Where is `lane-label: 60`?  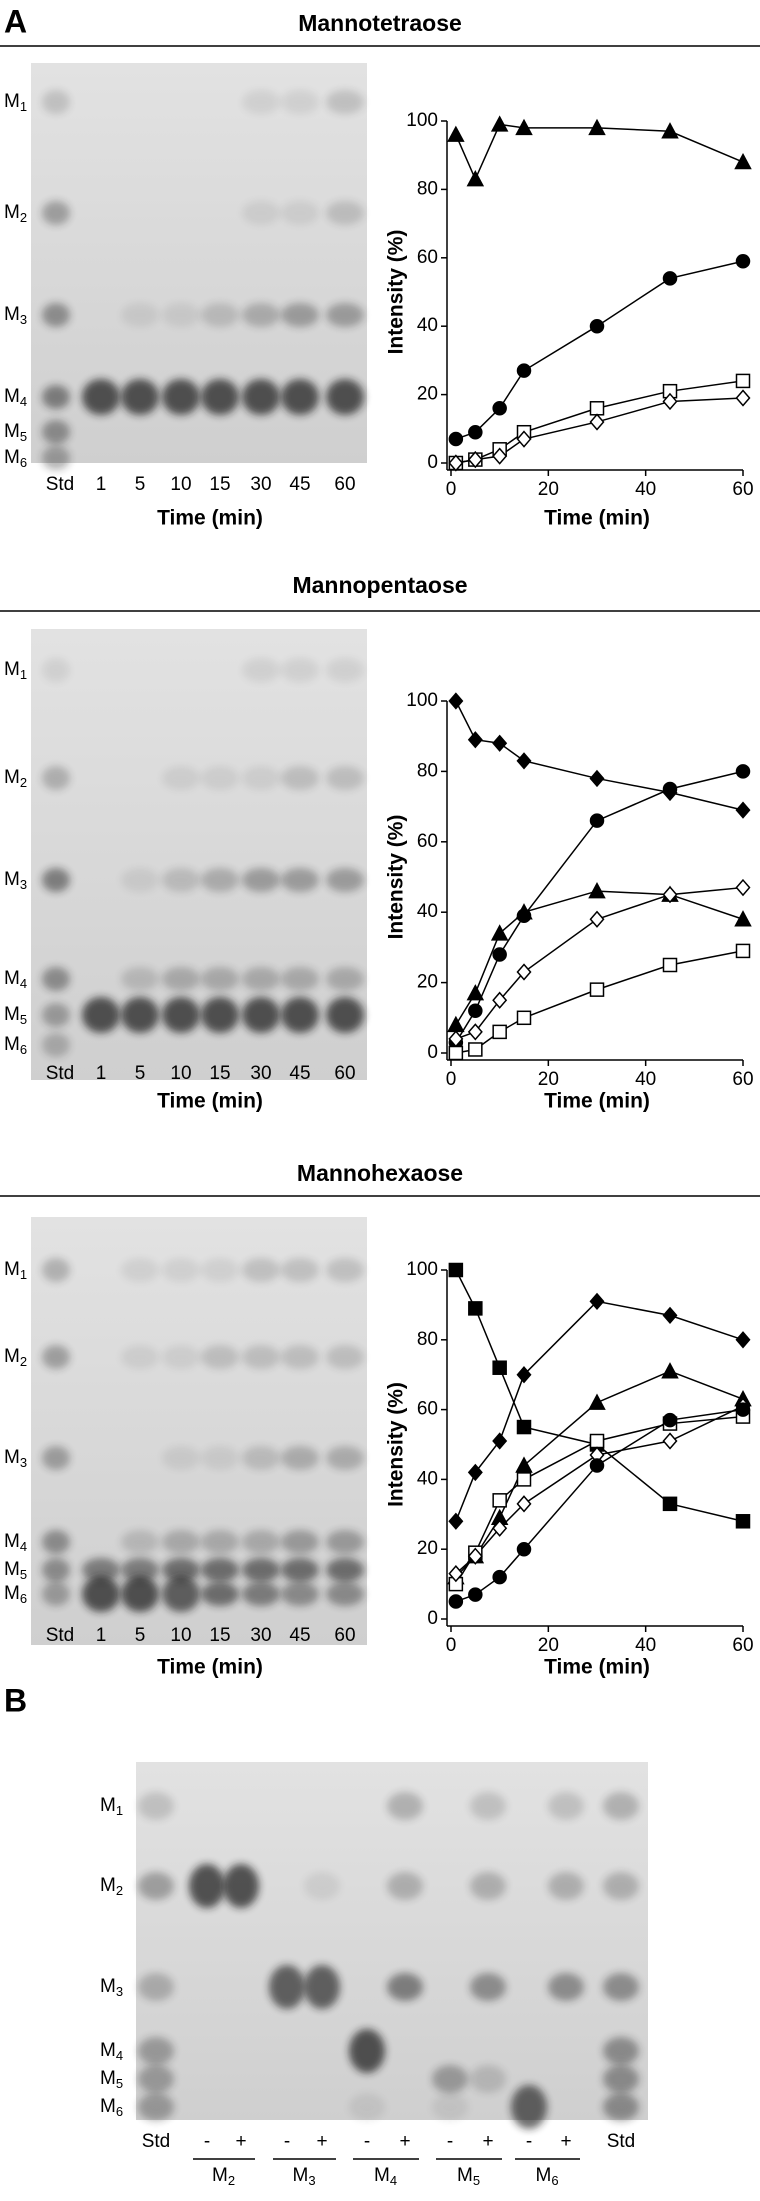 lane-label: 60 is located at coordinates (344, 484).